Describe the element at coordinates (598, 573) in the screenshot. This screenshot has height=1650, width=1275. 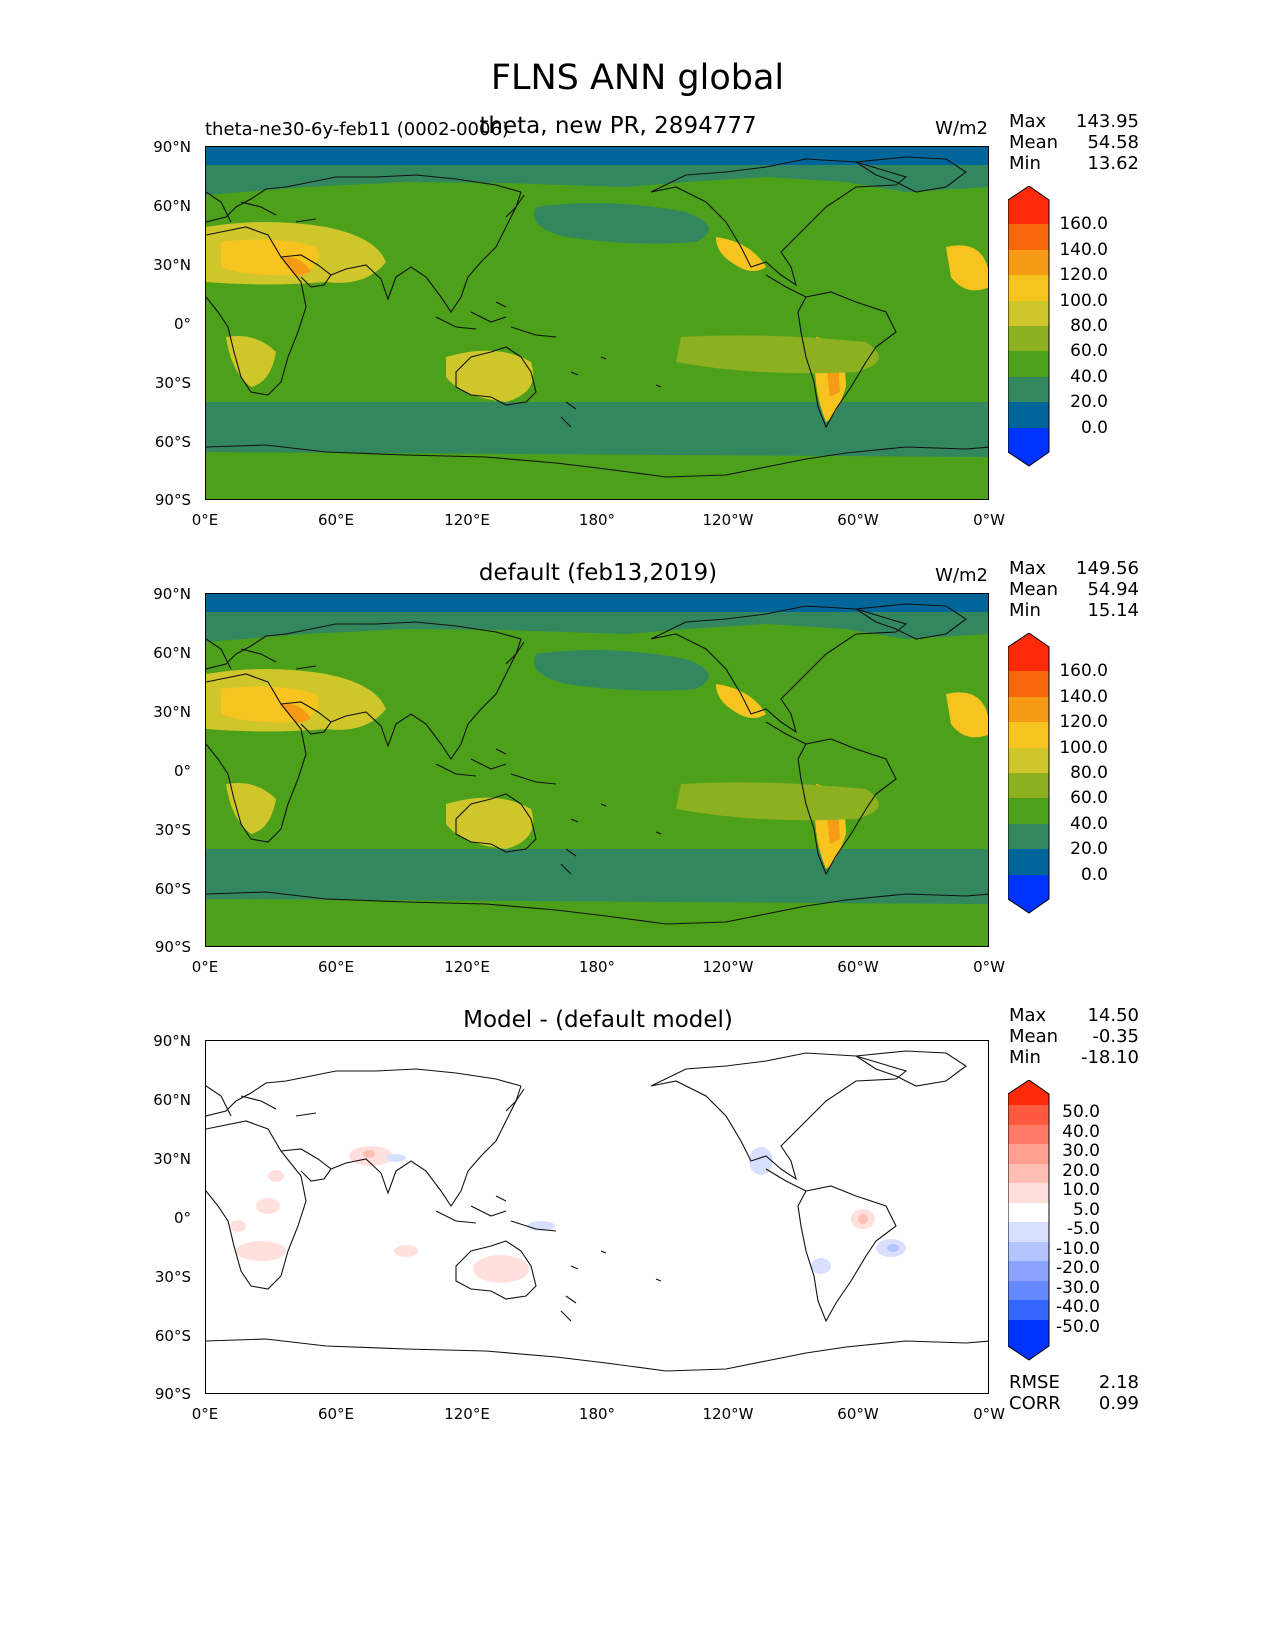
I see `panel-title: default (feb13,2019)` at that location.